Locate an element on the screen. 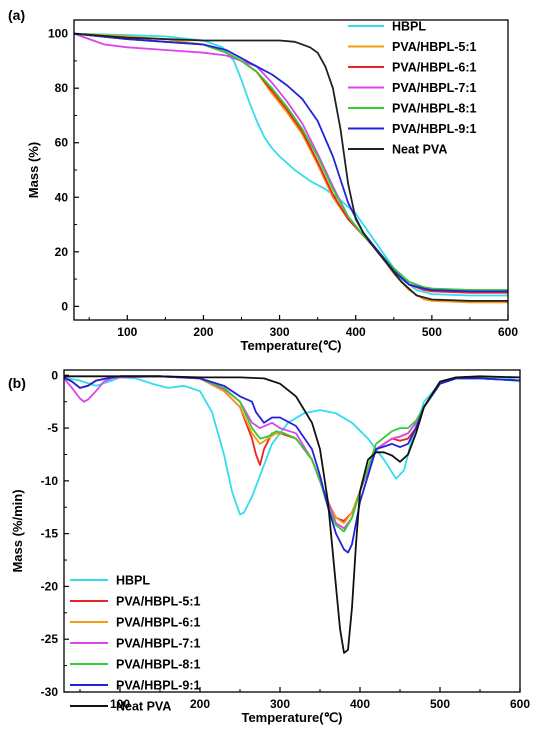 The image size is (554, 740). y-tick-label: -30 is located at coordinates (50, 692).